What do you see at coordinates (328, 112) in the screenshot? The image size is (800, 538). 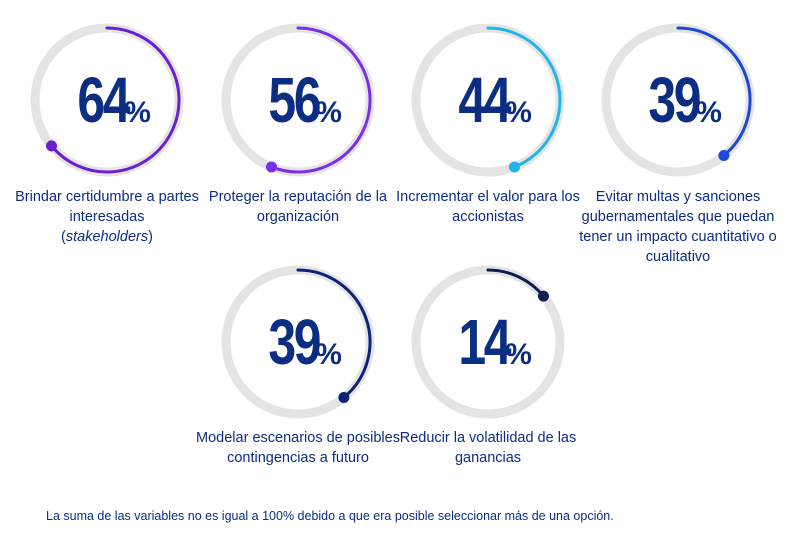 I see `gauge-2-unit: %` at bounding box center [328, 112].